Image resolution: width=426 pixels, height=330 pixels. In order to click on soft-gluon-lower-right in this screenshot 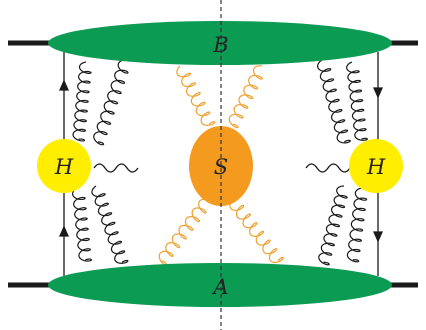, I will do `click(256, 231)`.